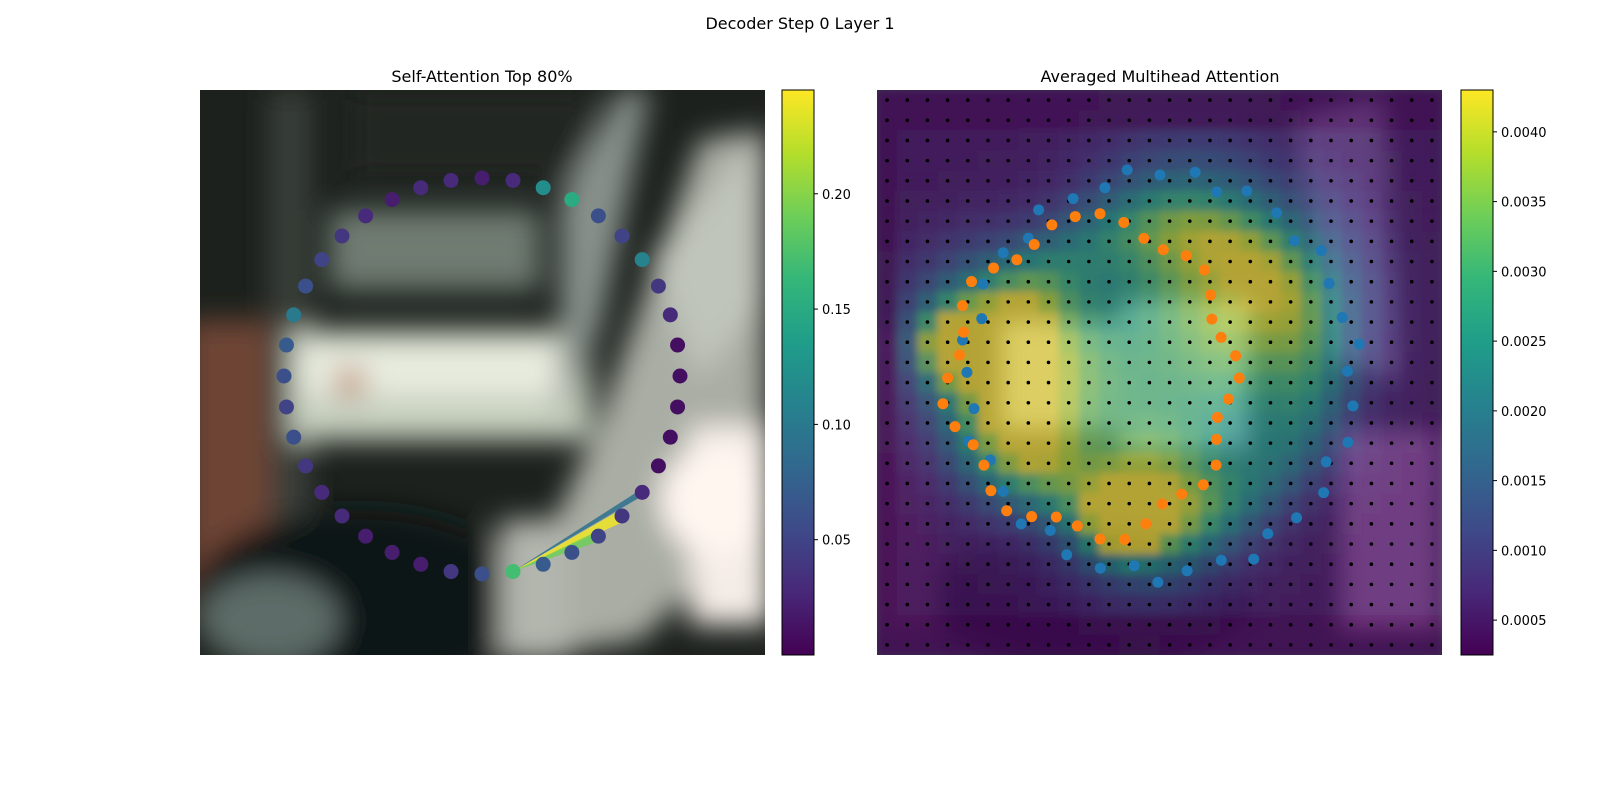 The image size is (1600, 800). I want to click on colorbar-tick-label: 0.0030, so click(1524, 272).